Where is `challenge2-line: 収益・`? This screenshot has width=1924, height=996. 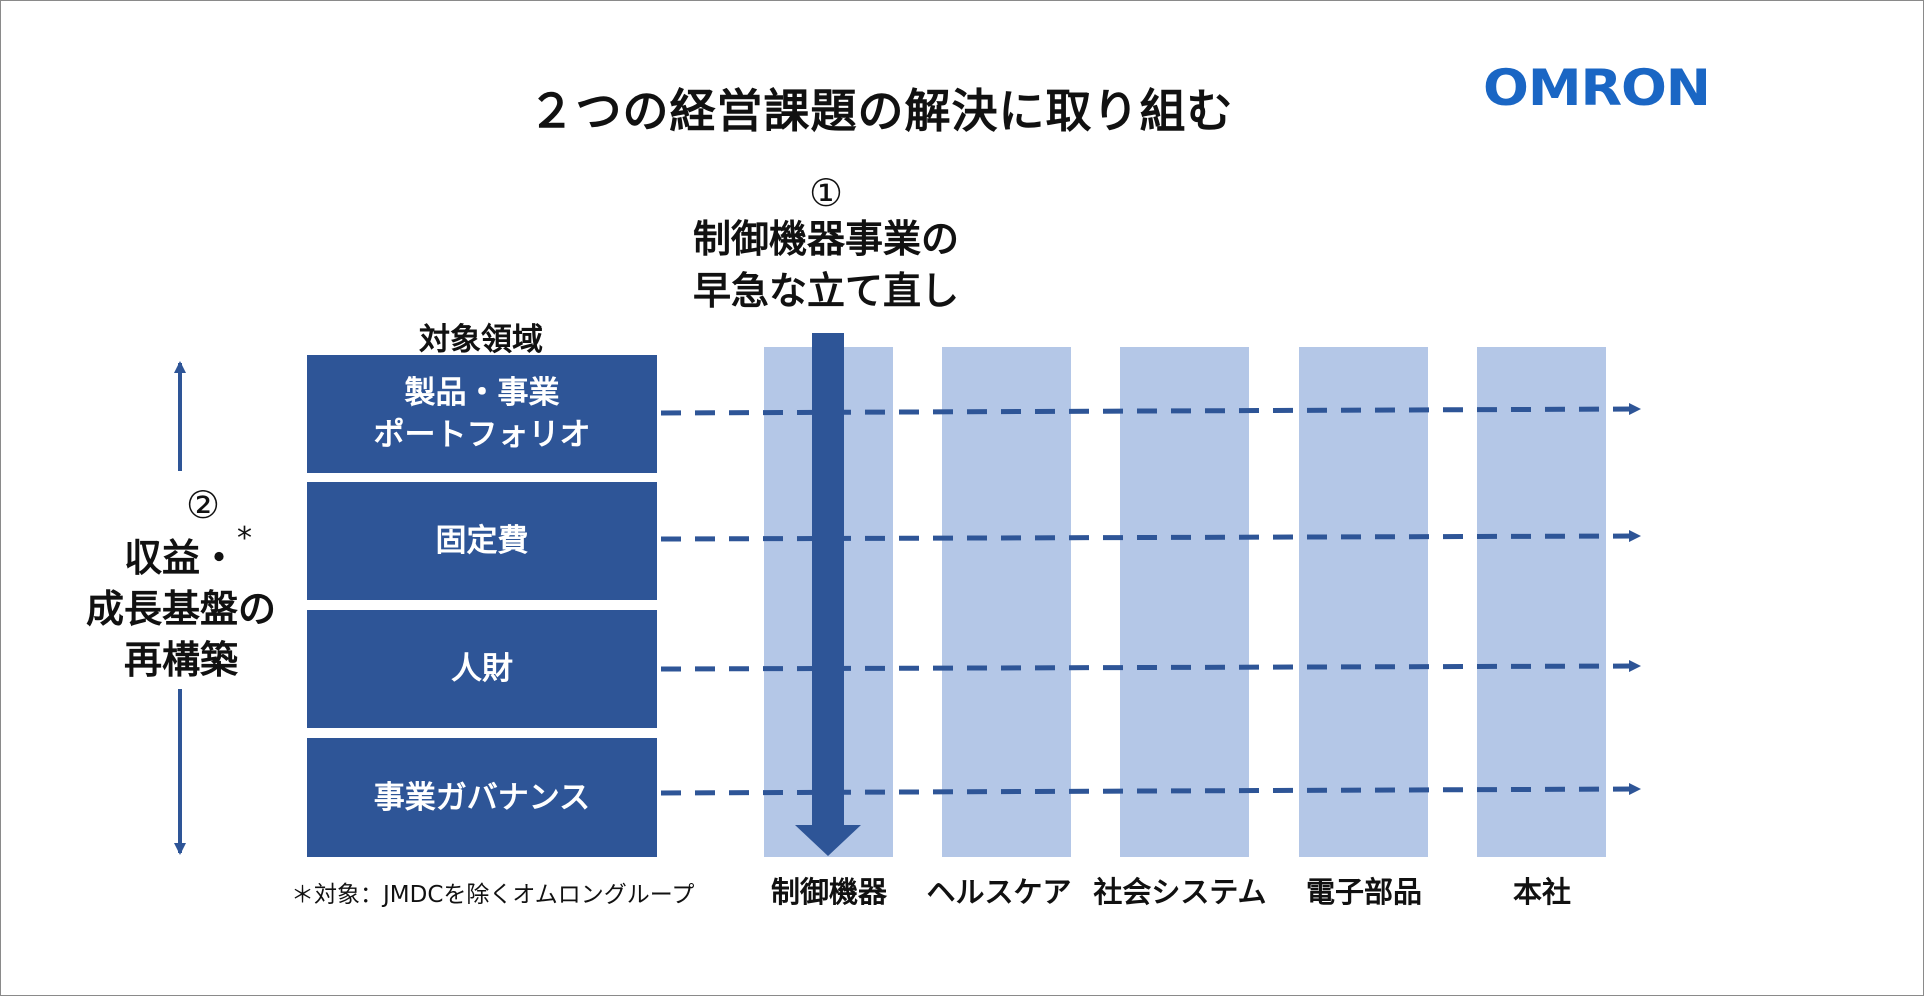 challenge2-line: 収益・ is located at coordinates (180, 558).